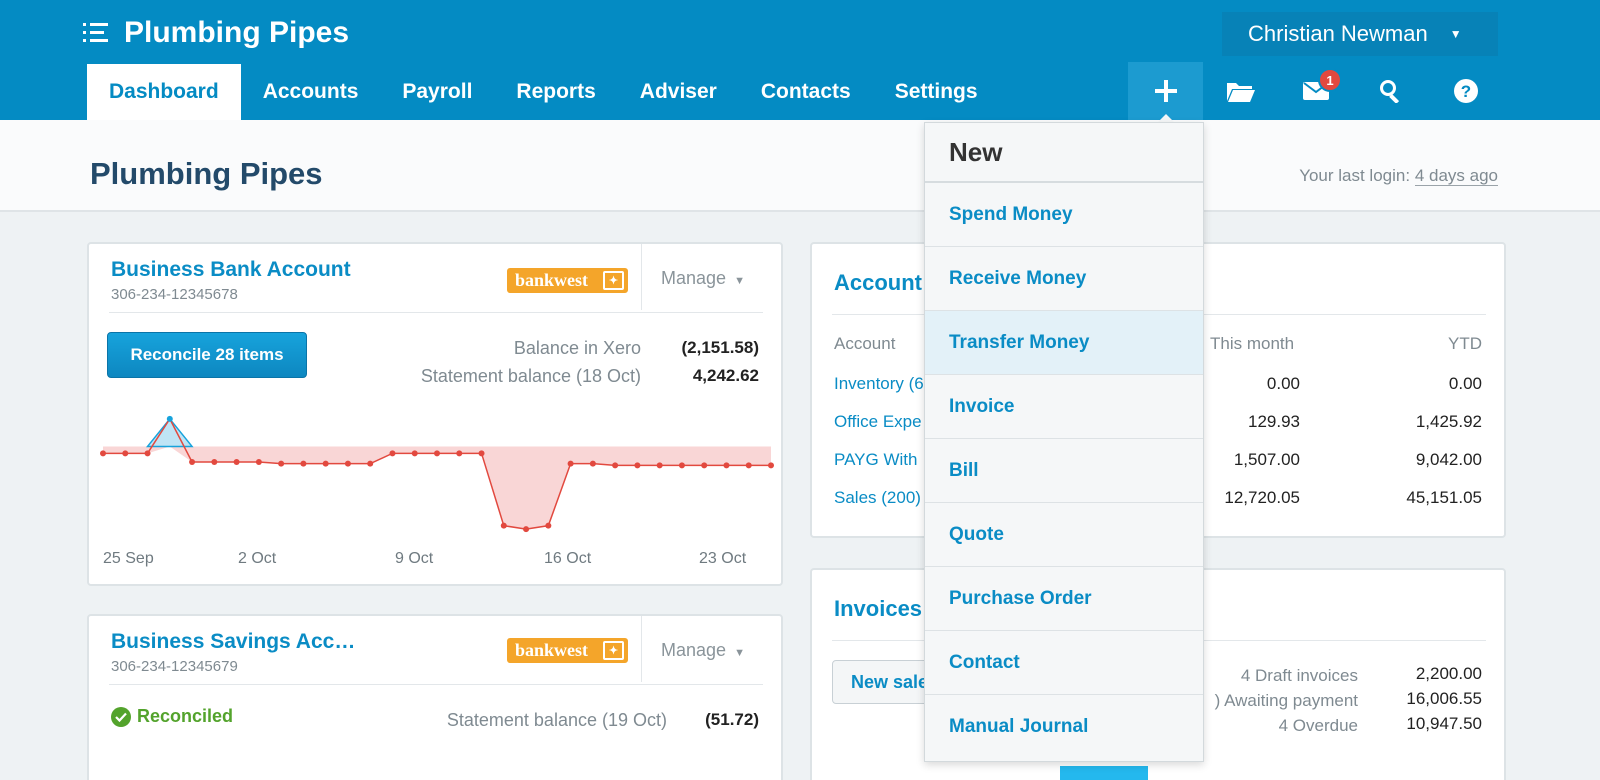 The width and height of the screenshot is (1600, 780). What do you see at coordinates (207, 355) in the screenshot?
I see `reconcile-button: Reconcile 28 items` at bounding box center [207, 355].